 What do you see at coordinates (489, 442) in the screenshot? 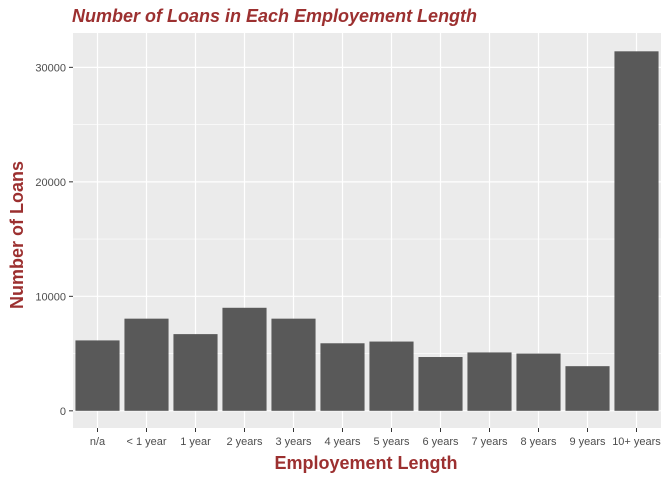
I see `x-tick-label: 7 years` at bounding box center [489, 442].